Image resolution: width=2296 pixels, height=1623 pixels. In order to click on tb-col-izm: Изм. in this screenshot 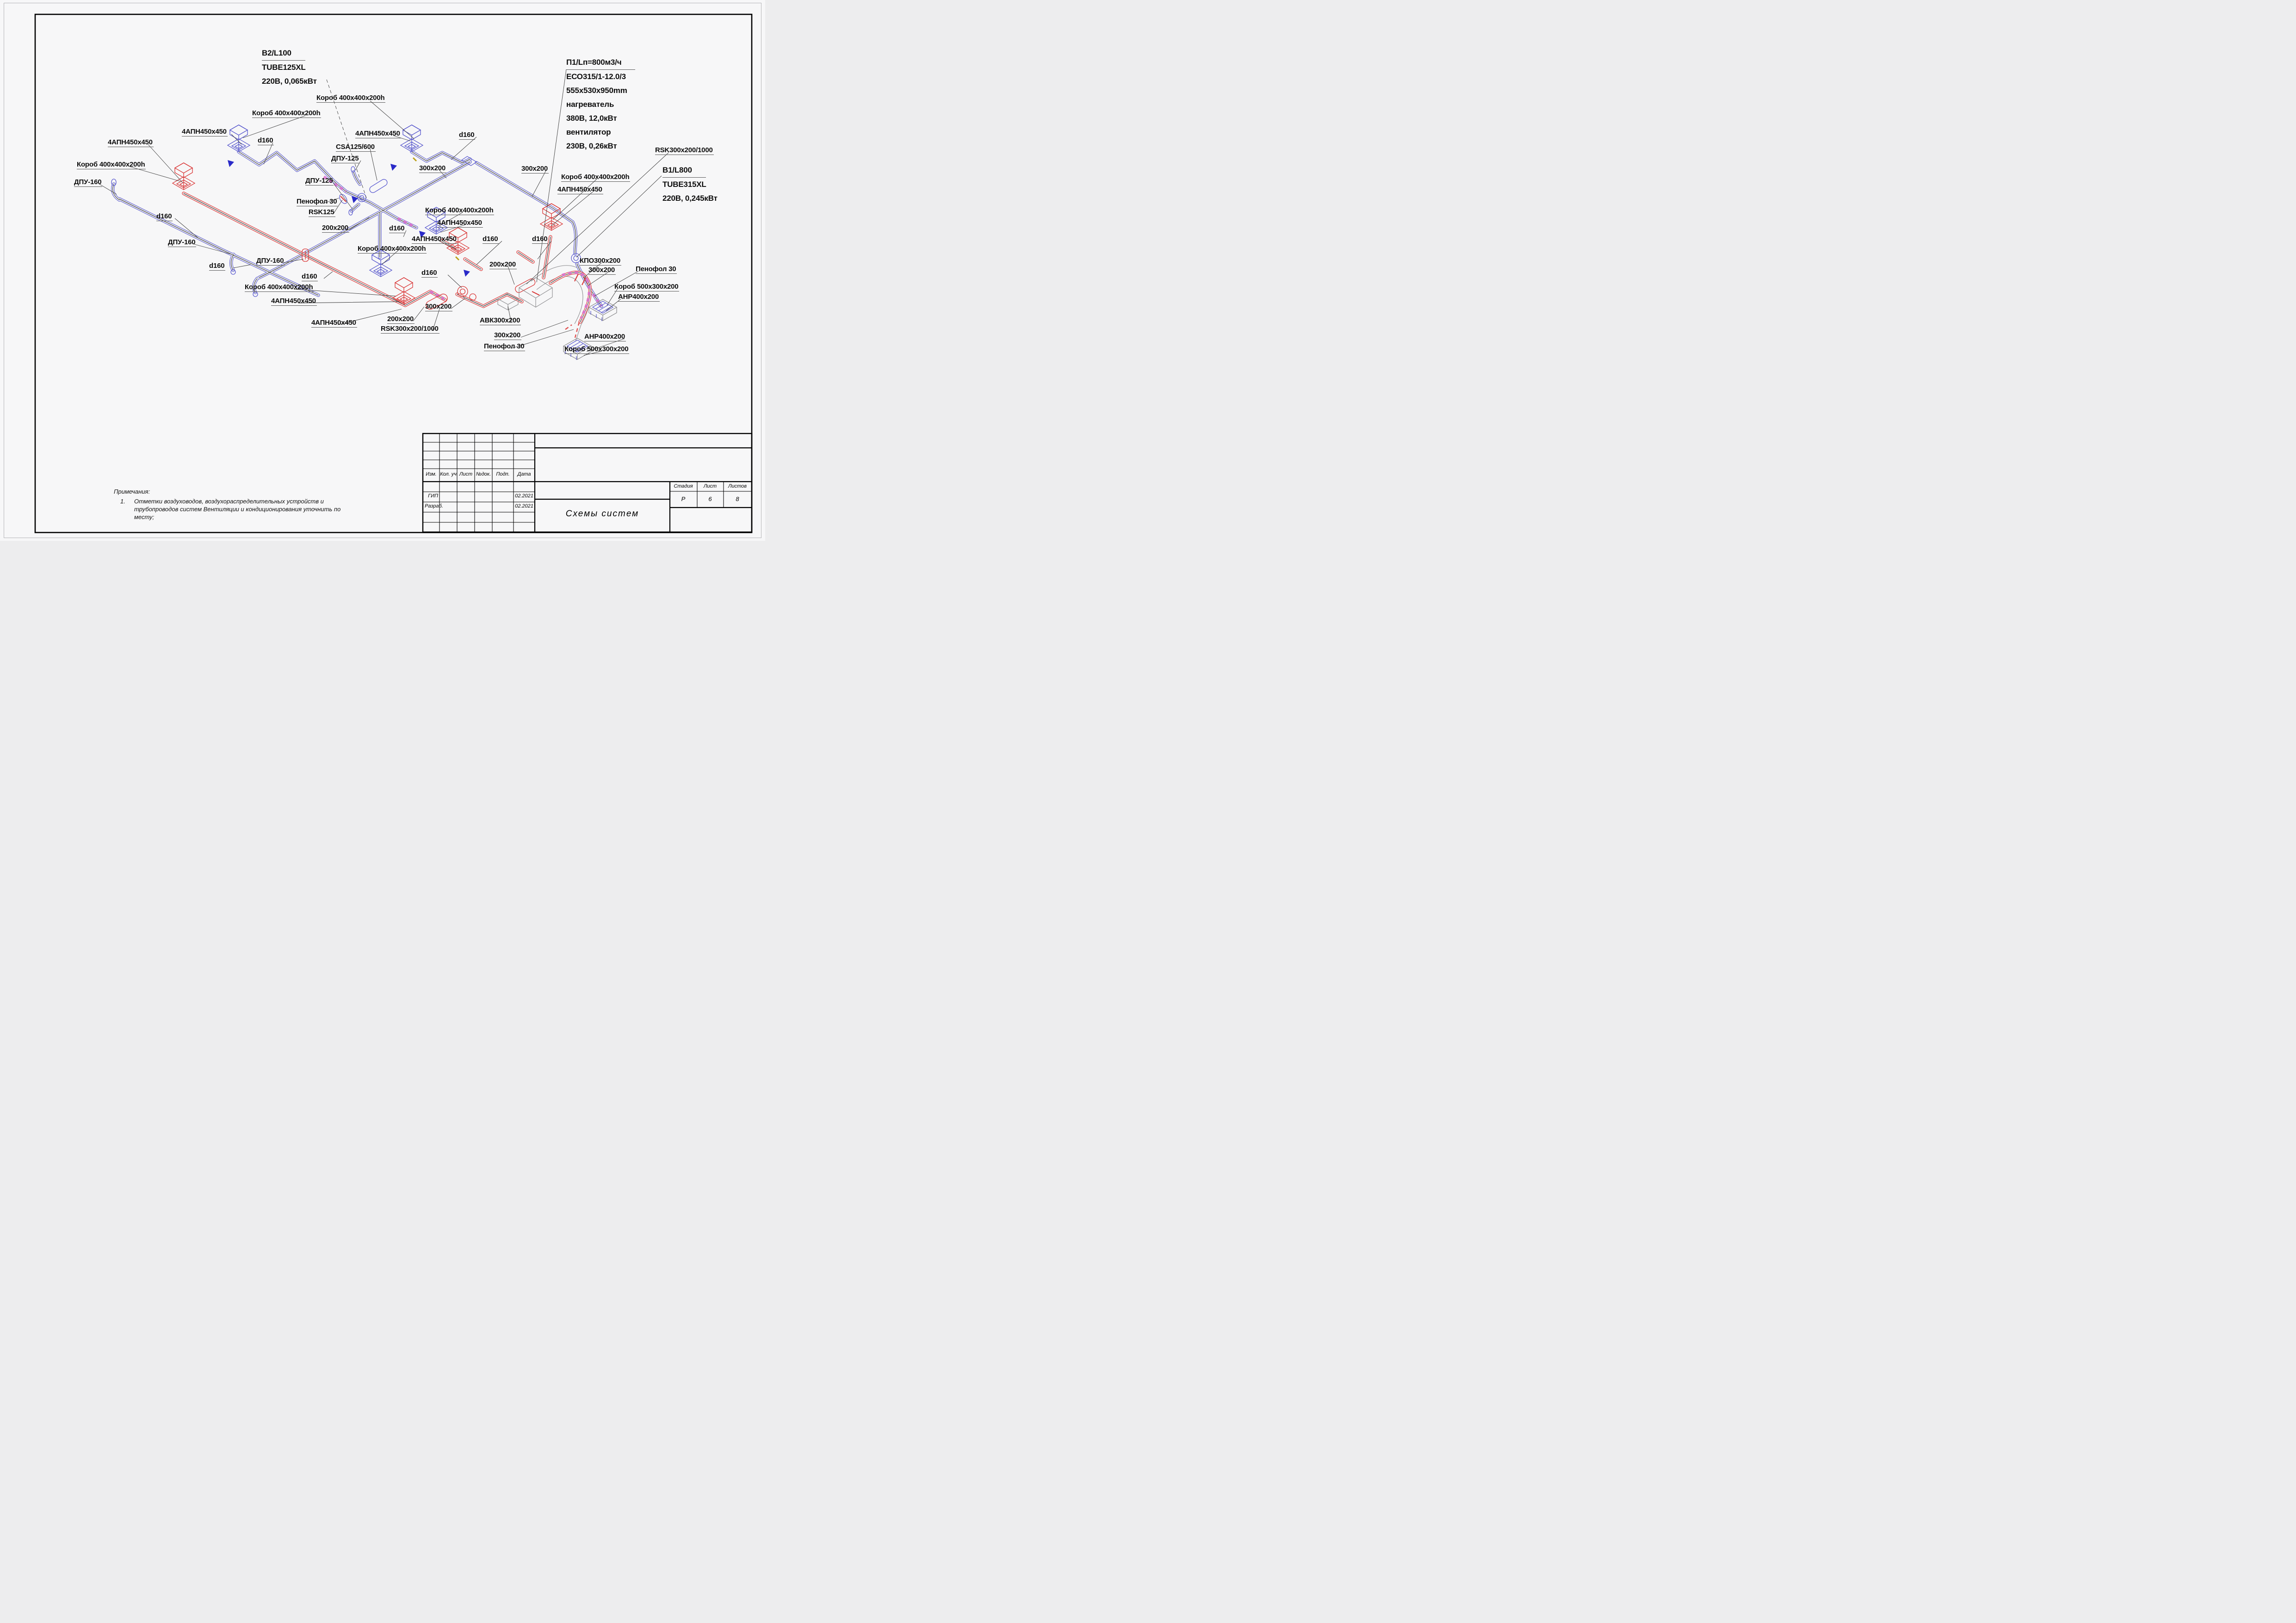, I will do `click(431, 474)`.